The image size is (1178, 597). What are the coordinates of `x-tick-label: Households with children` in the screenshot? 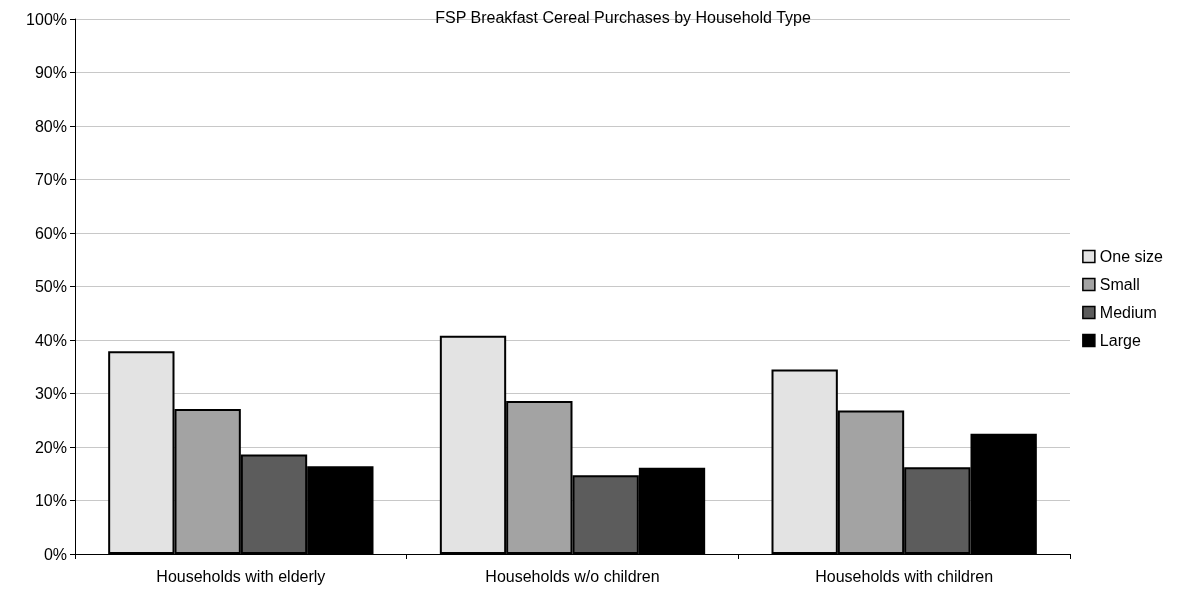 It's located at (904, 576).